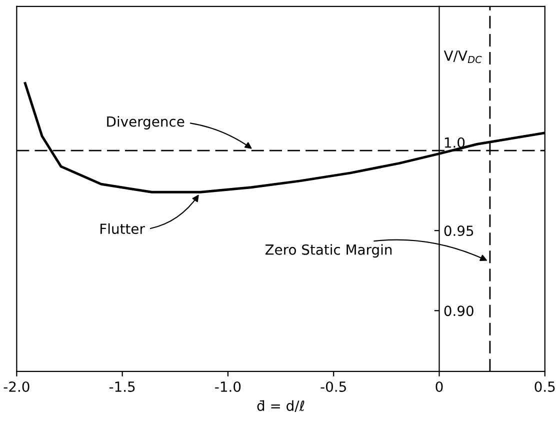 The image size is (556, 427). I want to click on x-tick-label: 0, so click(439, 386).